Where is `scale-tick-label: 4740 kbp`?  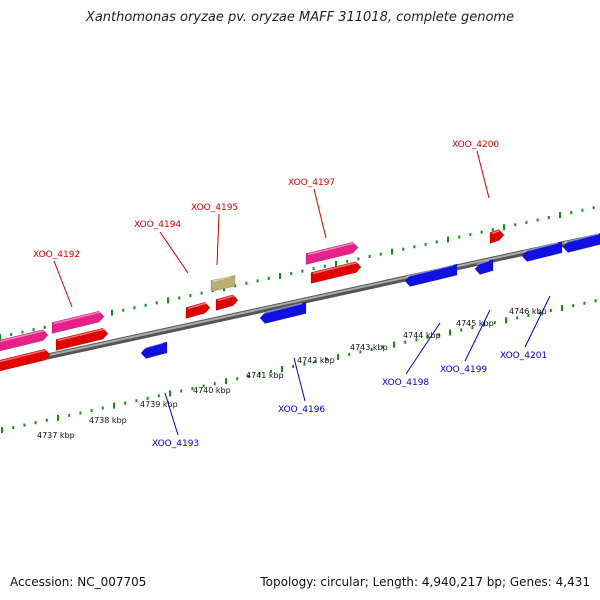 scale-tick-label: 4740 kbp is located at coordinates (212, 390).